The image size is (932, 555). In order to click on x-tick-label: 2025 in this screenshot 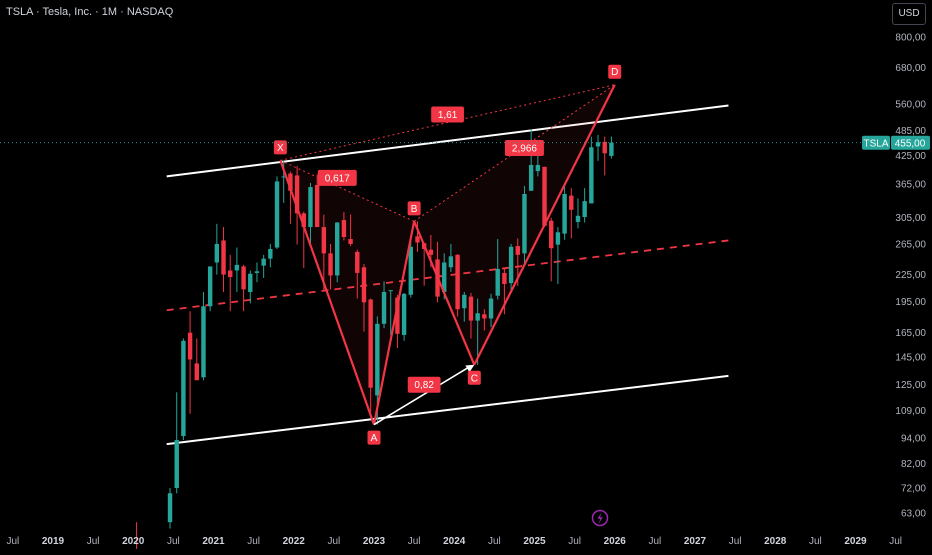, I will do `click(534, 541)`.